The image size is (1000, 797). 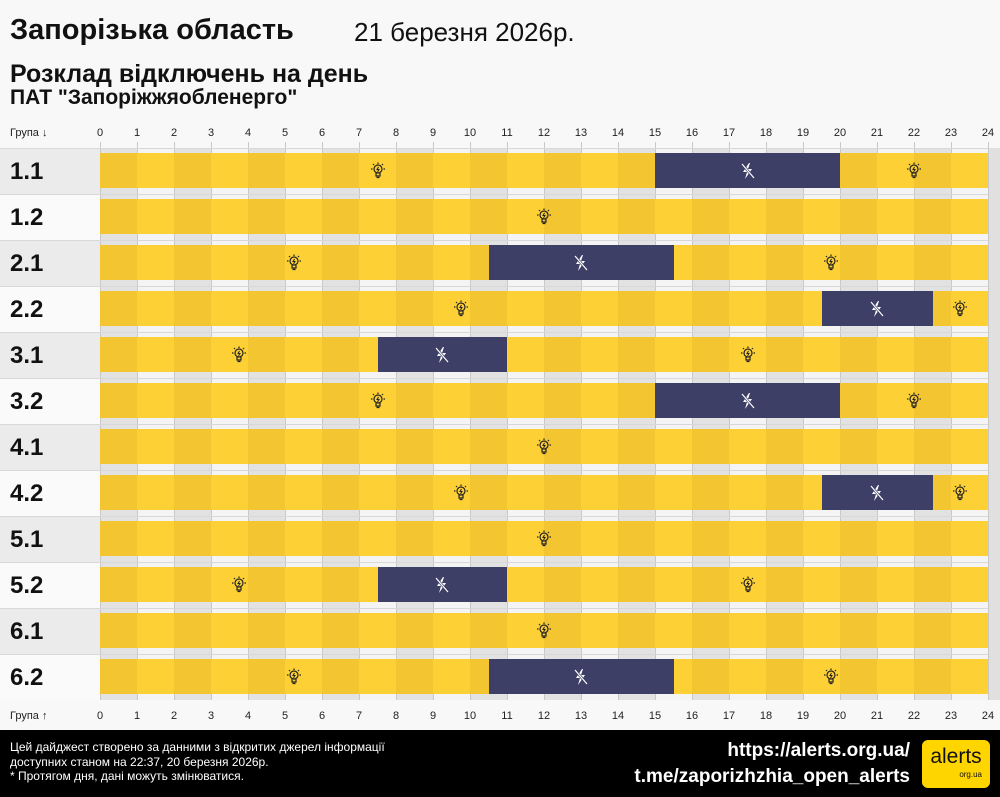 What do you see at coordinates (211, 133) in the screenshot?
I see `hour-tick-label: 3` at bounding box center [211, 133].